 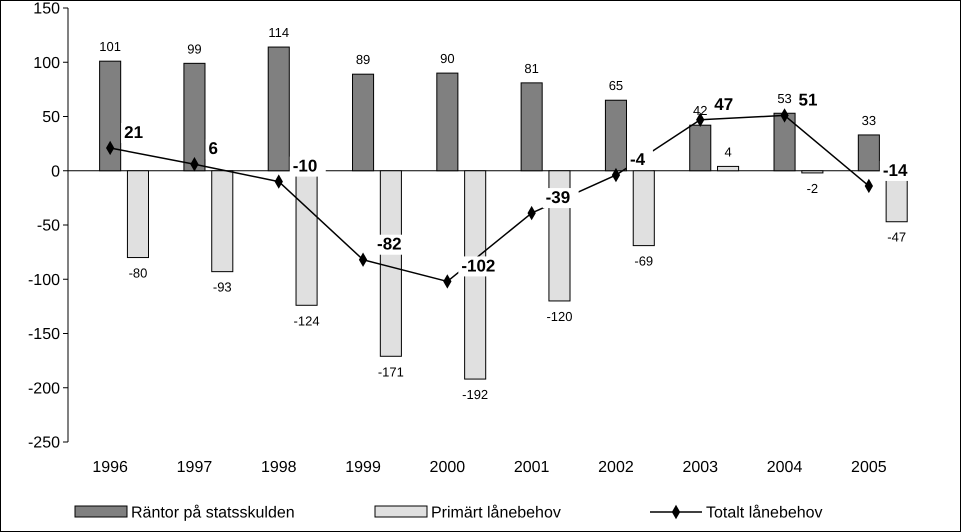 What do you see at coordinates (213, 513) in the screenshot?
I see `legend-label: Räntor på statsskulden` at bounding box center [213, 513].